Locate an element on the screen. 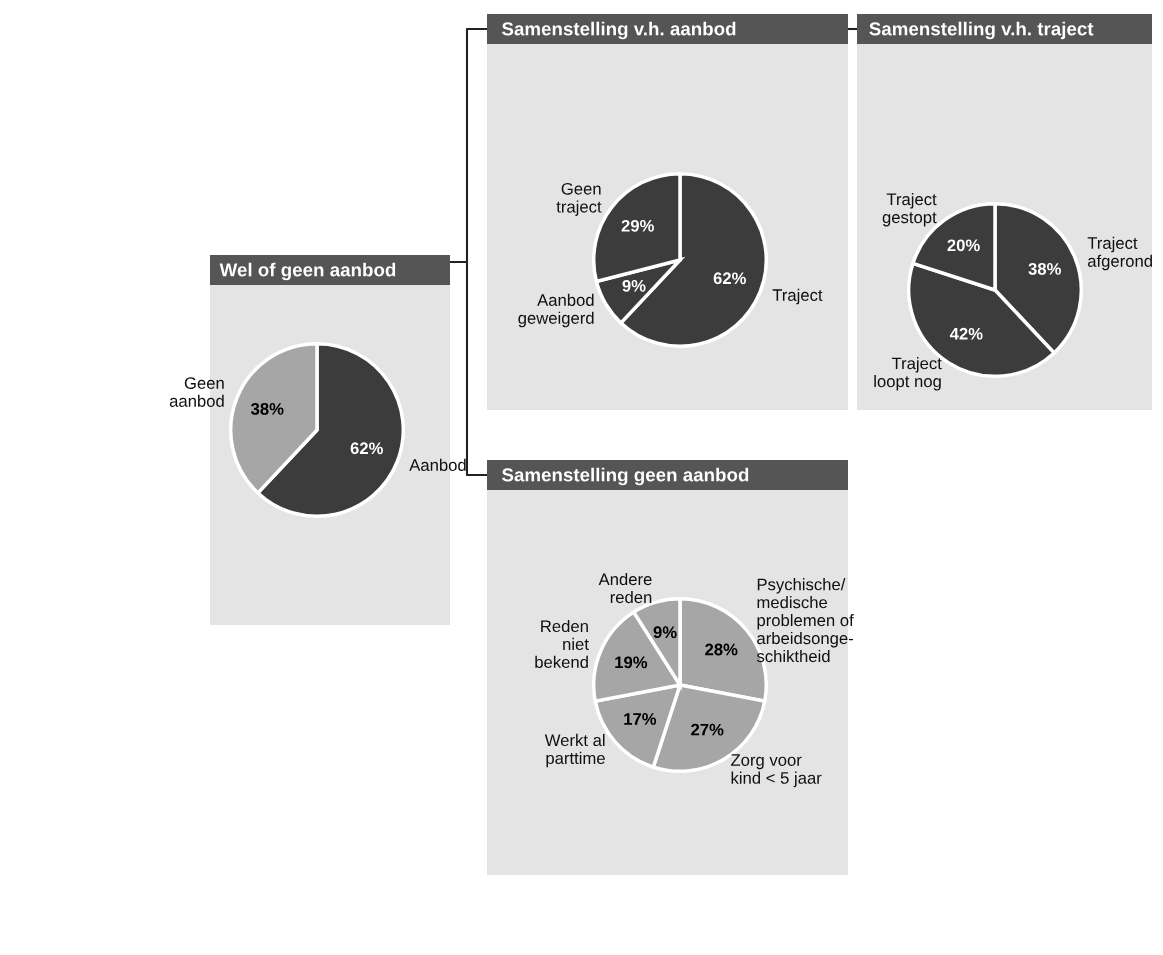  slice-label: Werkt al parttime is located at coordinates (574, 750).